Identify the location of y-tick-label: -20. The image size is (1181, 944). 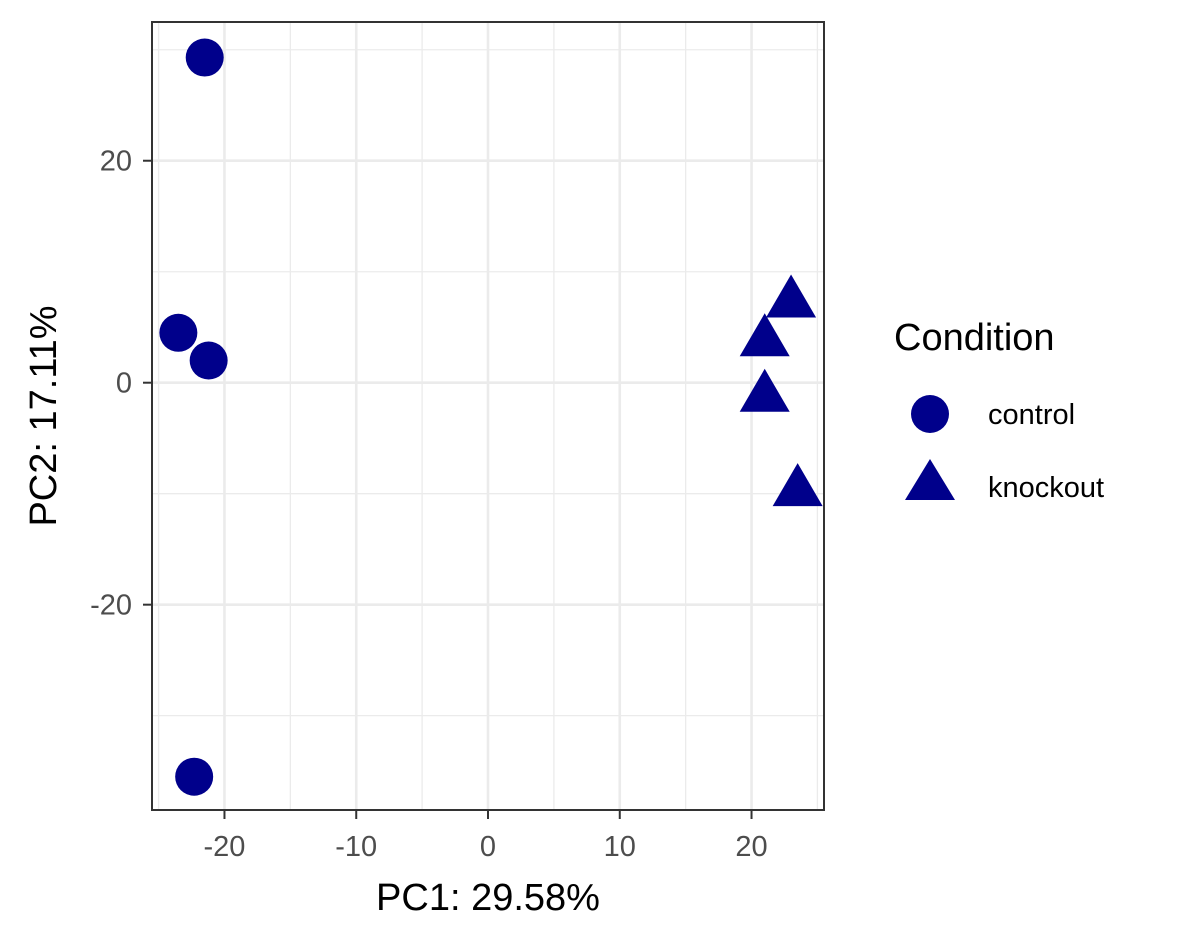
(111, 606).